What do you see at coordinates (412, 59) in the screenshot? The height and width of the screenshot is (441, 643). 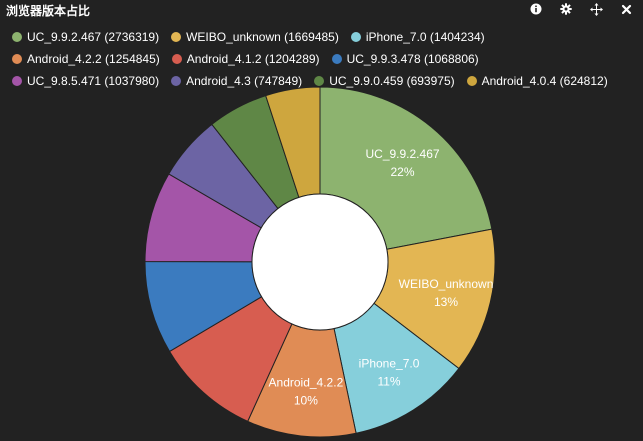 I see `legend-label: UC_9.9.3.478 (1068806)` at bounding box center [412, 59].